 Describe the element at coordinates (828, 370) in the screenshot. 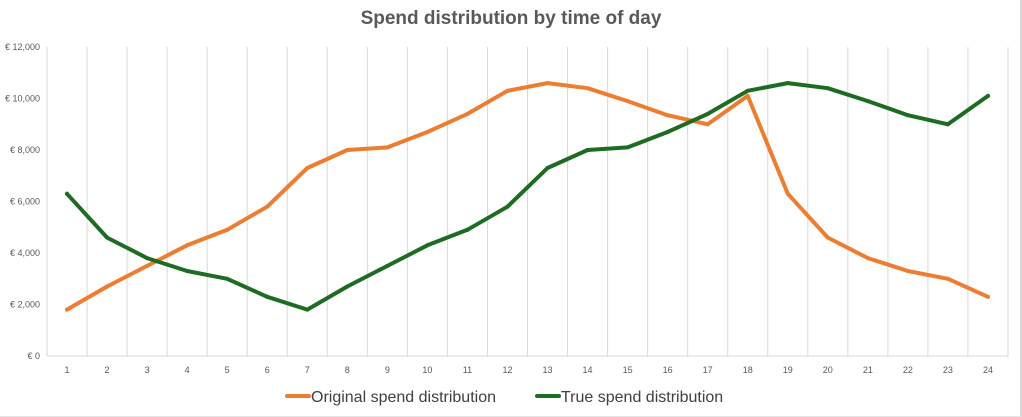

I see `x-tick-label: 20` at that location.